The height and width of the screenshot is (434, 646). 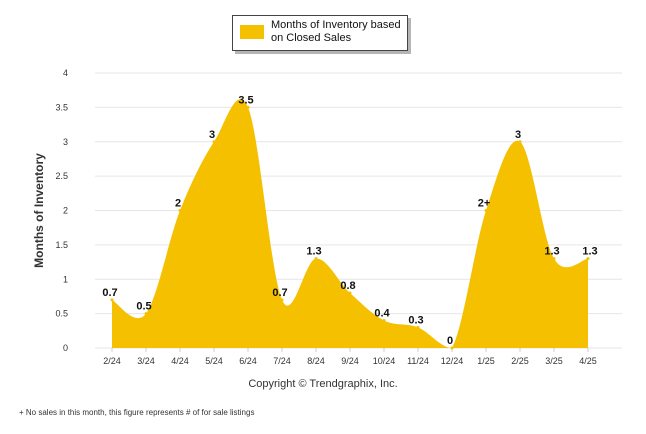 I want to click on x-tick-label: 1/25, so click(x=486, y=361).